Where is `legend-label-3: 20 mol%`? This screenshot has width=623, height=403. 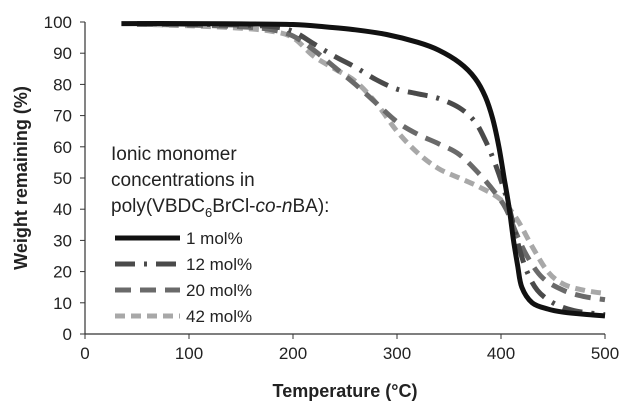
legend-label-3: 20 mol% is located at coordinates (219, 290).